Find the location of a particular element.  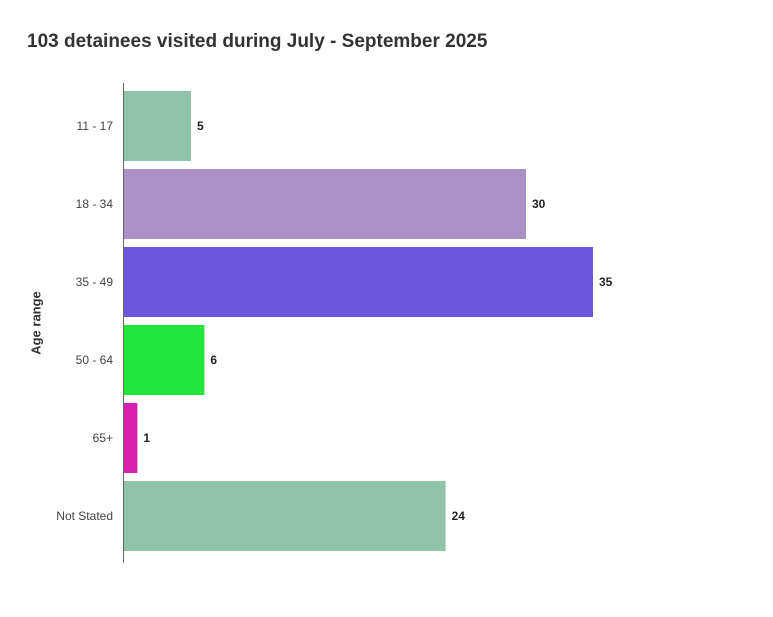

data-label: 6 is located at coordinates (213, 360).